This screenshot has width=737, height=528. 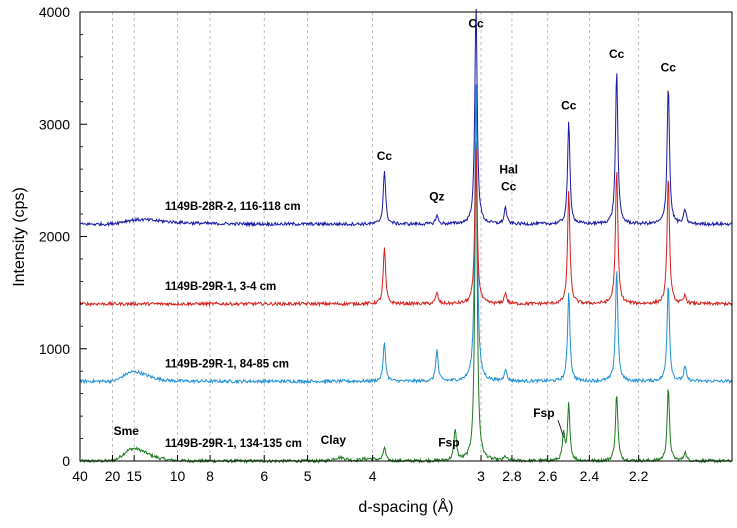 What do you see at coordinates (127, 431) in the screenshot?
I see `peak-annotation: Sme` at bounding box center [127, 431].